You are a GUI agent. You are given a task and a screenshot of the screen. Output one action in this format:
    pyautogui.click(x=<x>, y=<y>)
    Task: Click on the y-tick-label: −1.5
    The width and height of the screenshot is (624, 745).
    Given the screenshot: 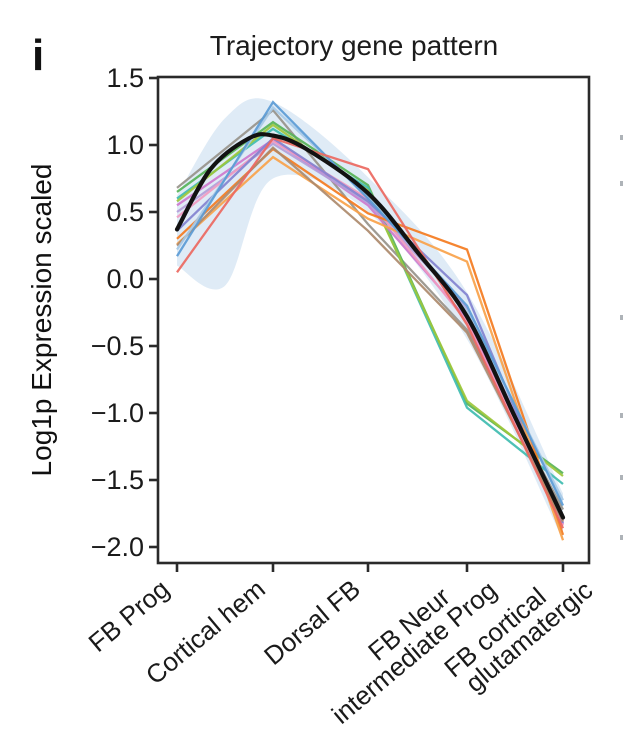 What is the action you would take?
    pyautogui.click(x=117, y=480)
    